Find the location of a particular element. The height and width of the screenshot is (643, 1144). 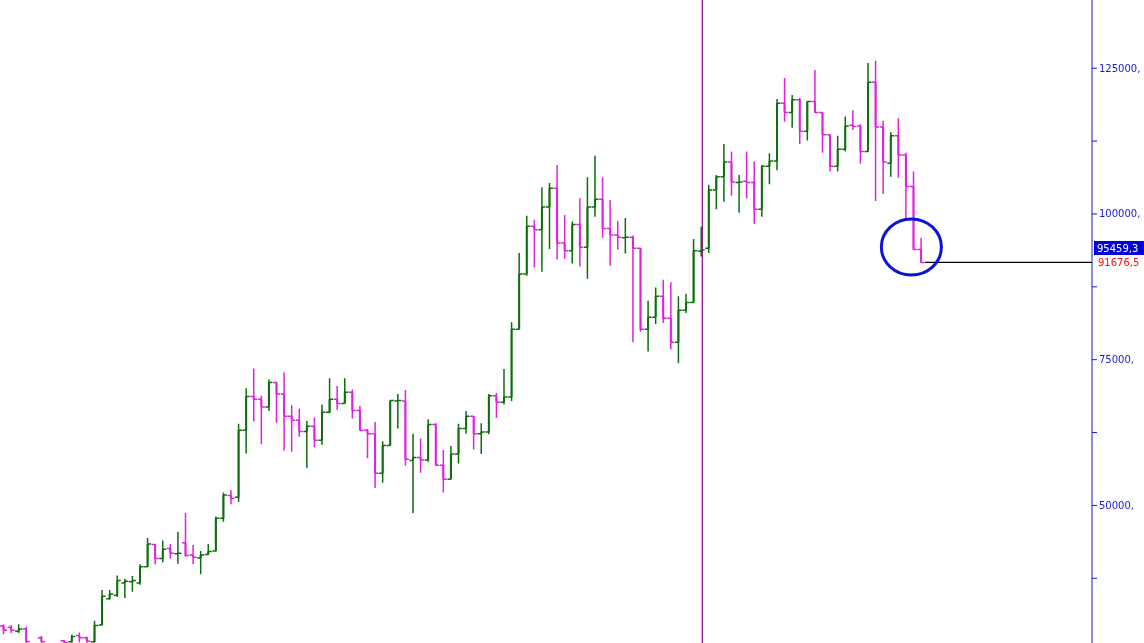

y-tick-label: 75000, is located at coordinates (1116, 360).